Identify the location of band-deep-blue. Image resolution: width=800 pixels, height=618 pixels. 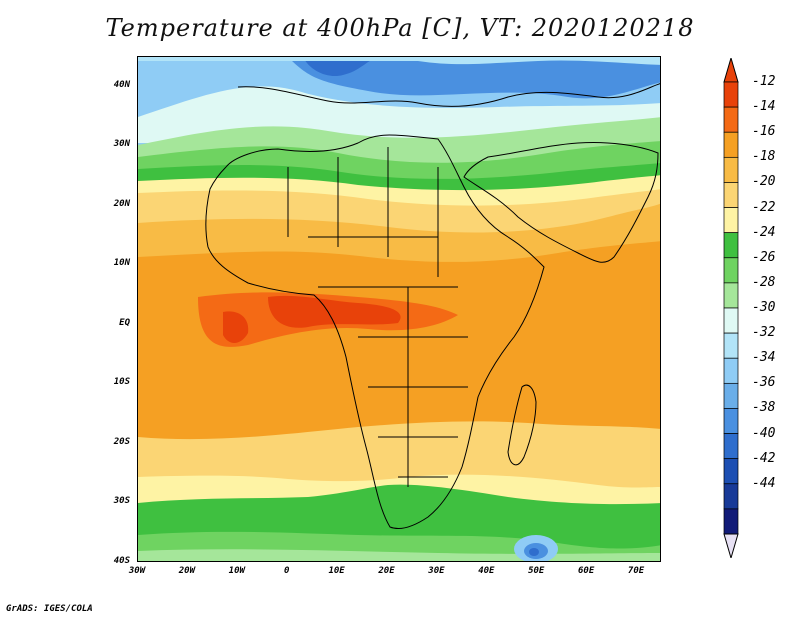
(474, 78).